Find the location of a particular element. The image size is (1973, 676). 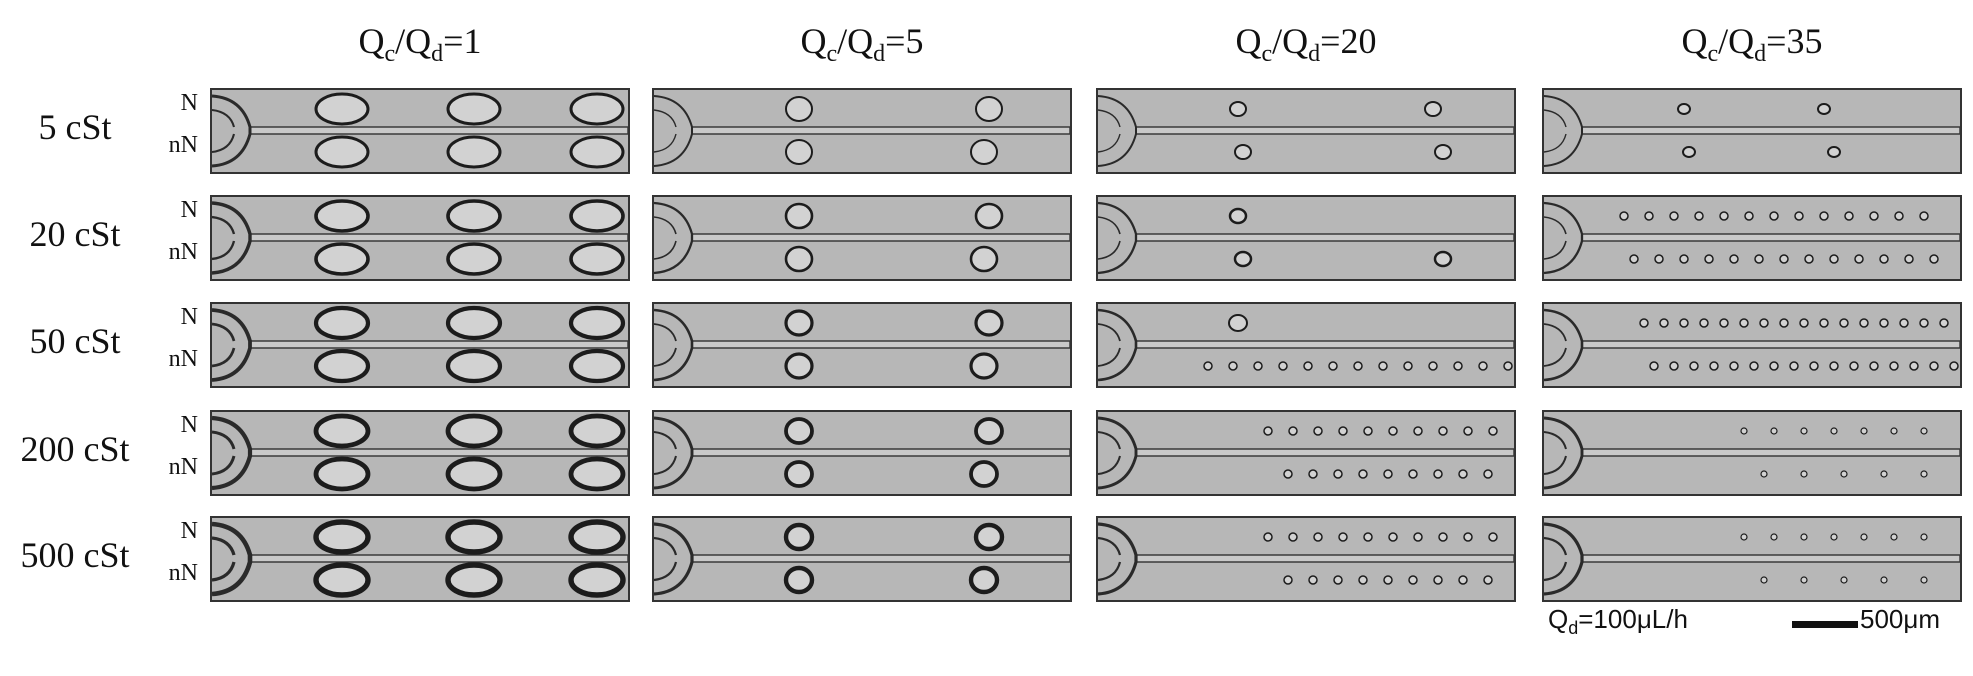

viscosity-label: 50 cSt is located at coordinates (75, 341).